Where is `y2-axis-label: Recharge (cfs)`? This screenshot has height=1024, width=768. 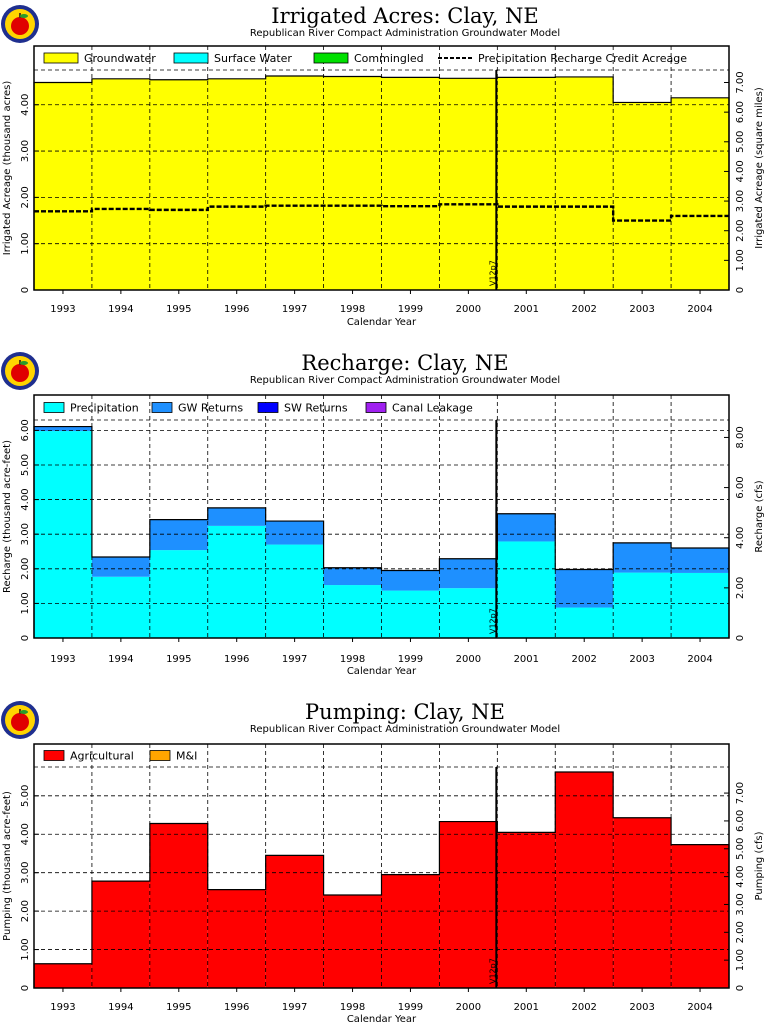 y2-axis-label: Recharge (cfs) is located at coordinates (759, 516).